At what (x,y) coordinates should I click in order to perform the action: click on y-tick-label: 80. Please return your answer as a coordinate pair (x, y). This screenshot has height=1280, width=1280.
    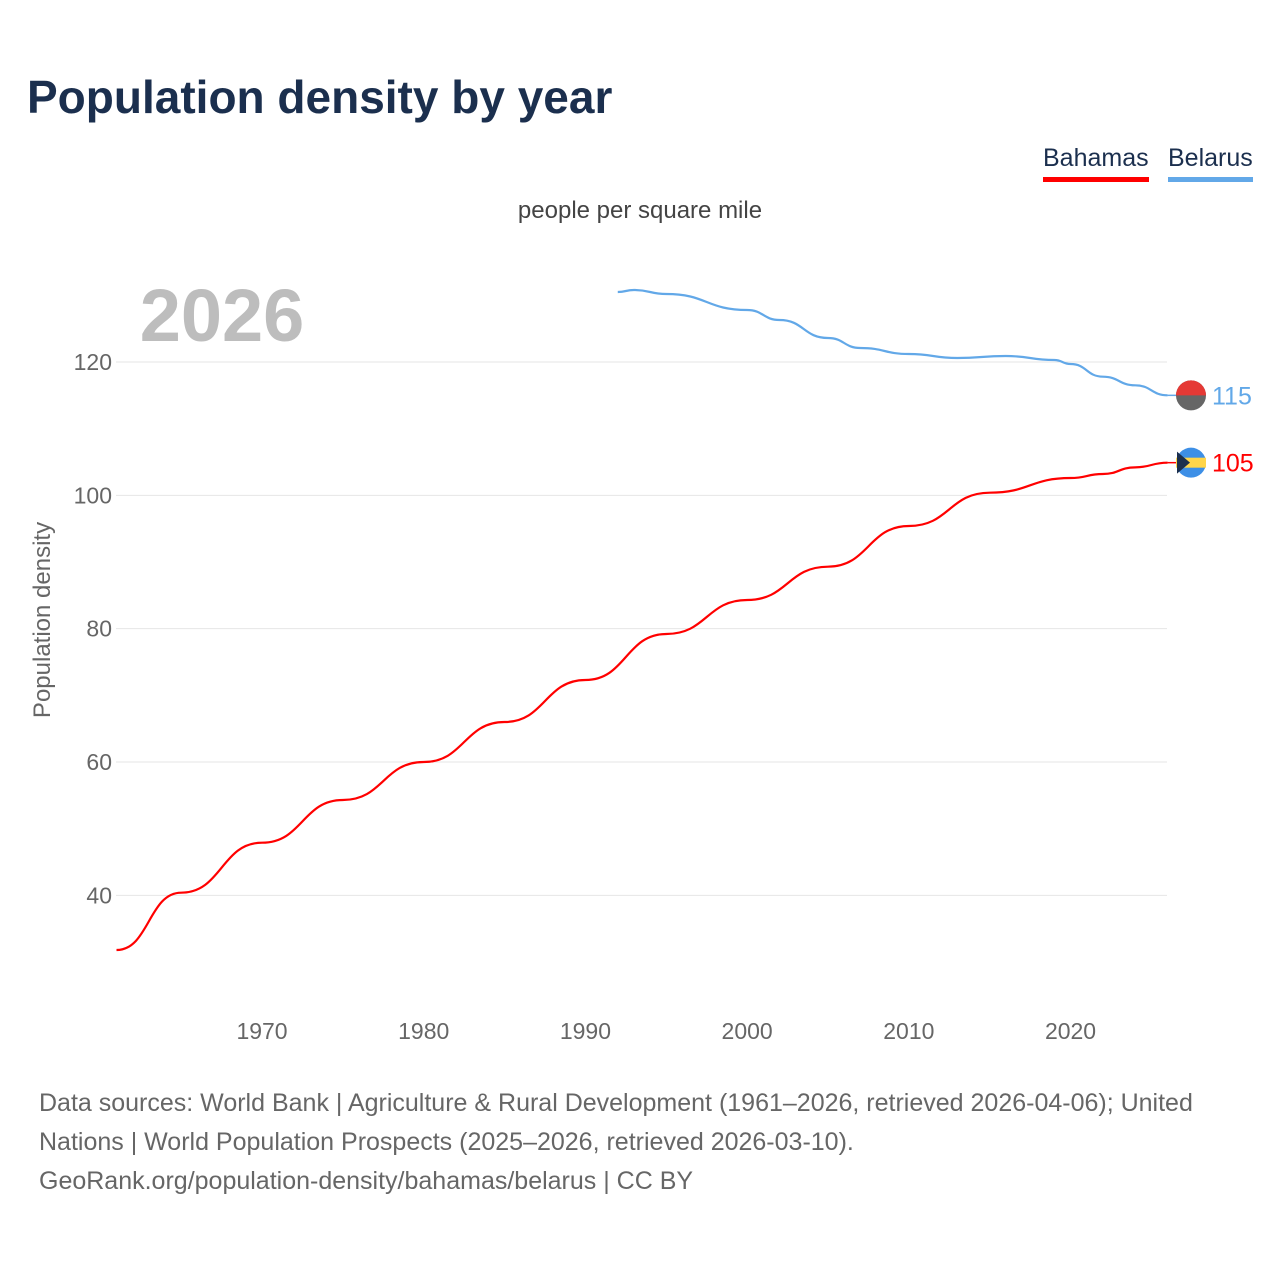
    Looking at the image, I should click on (99, 629).